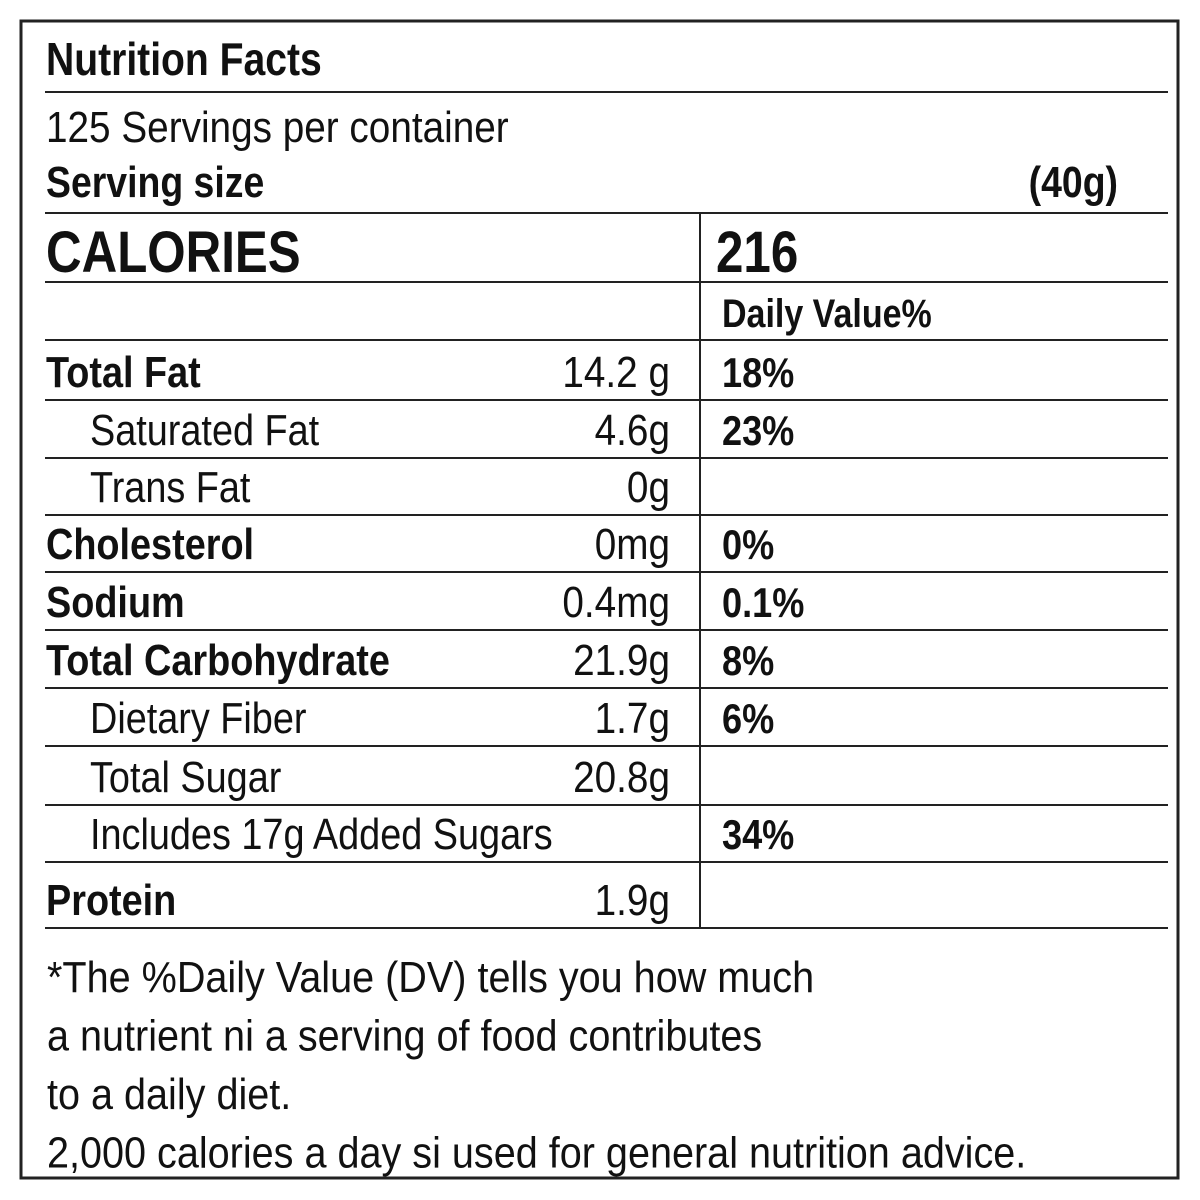 The height and width of the screenshot is (1200, 1200). Describe the element at coordinates (111, 899) in the screenshot. I see `nutrient-name: Protein` at that location.